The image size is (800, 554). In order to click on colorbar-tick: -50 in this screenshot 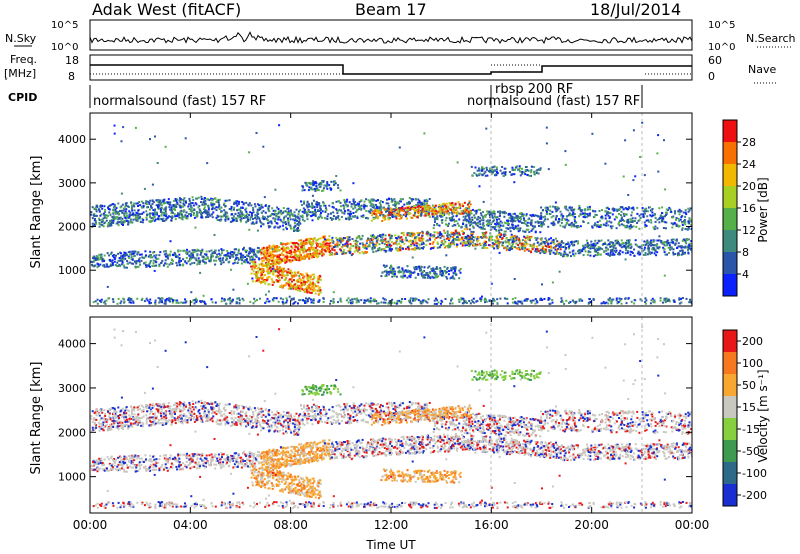, I will do `click(751, 451)`.